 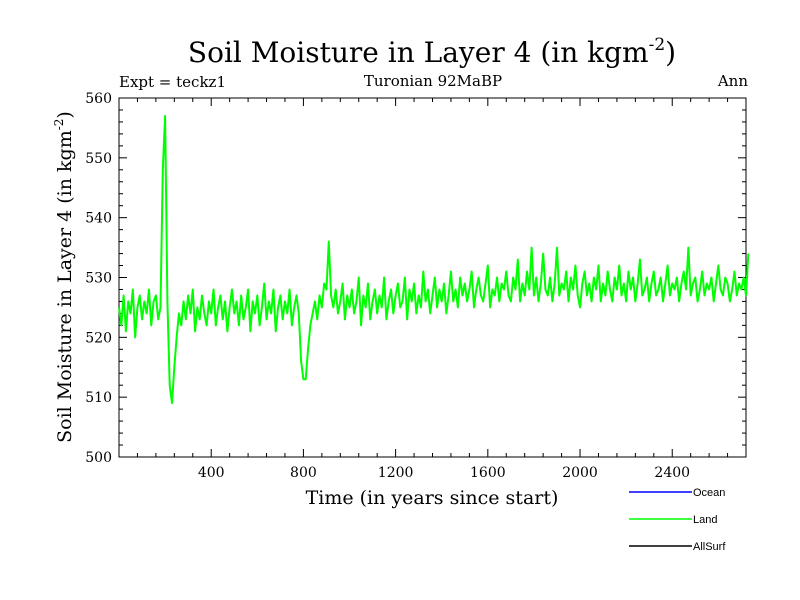 I want to click on y-tick-label: 530, so click(x=98, y=279).